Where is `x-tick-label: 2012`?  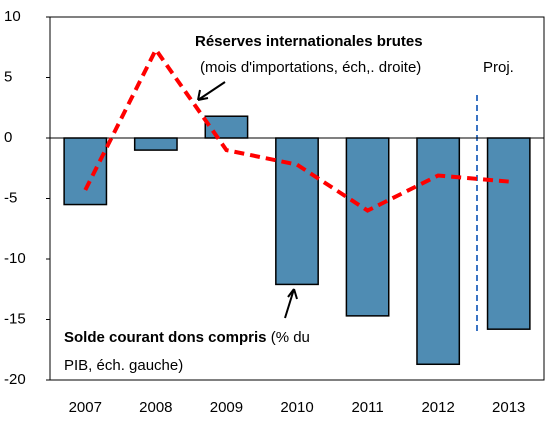 x-tick-label: 2012 is located at coordinates (437, 407).